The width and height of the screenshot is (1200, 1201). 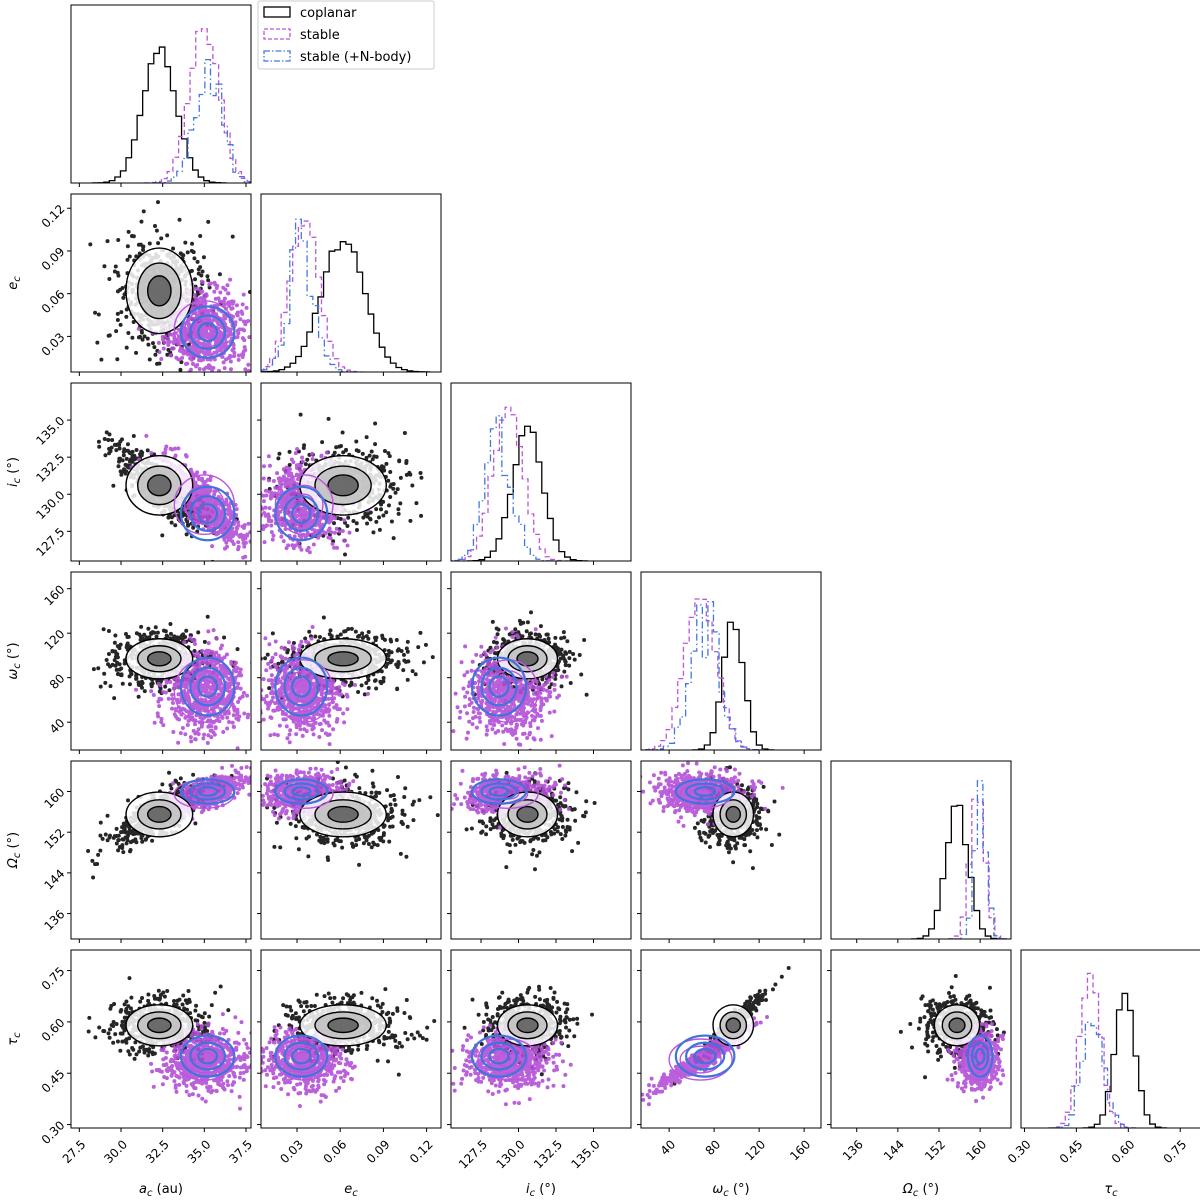 What do you see at coordinates (14, 850) in the screenshot?
I see `y-axis-label-O: Ωc (°)` at bounding box center [14, 850].